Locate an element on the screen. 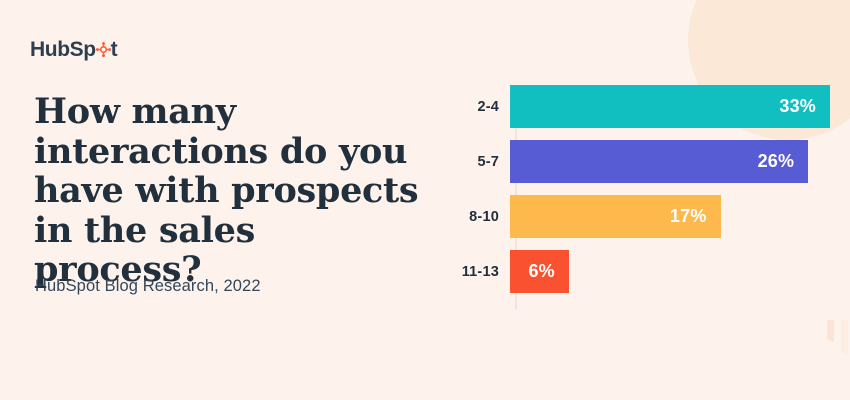 The image size is (850, 400). bar-value-label: 33% is located at coordinates (797, 106).